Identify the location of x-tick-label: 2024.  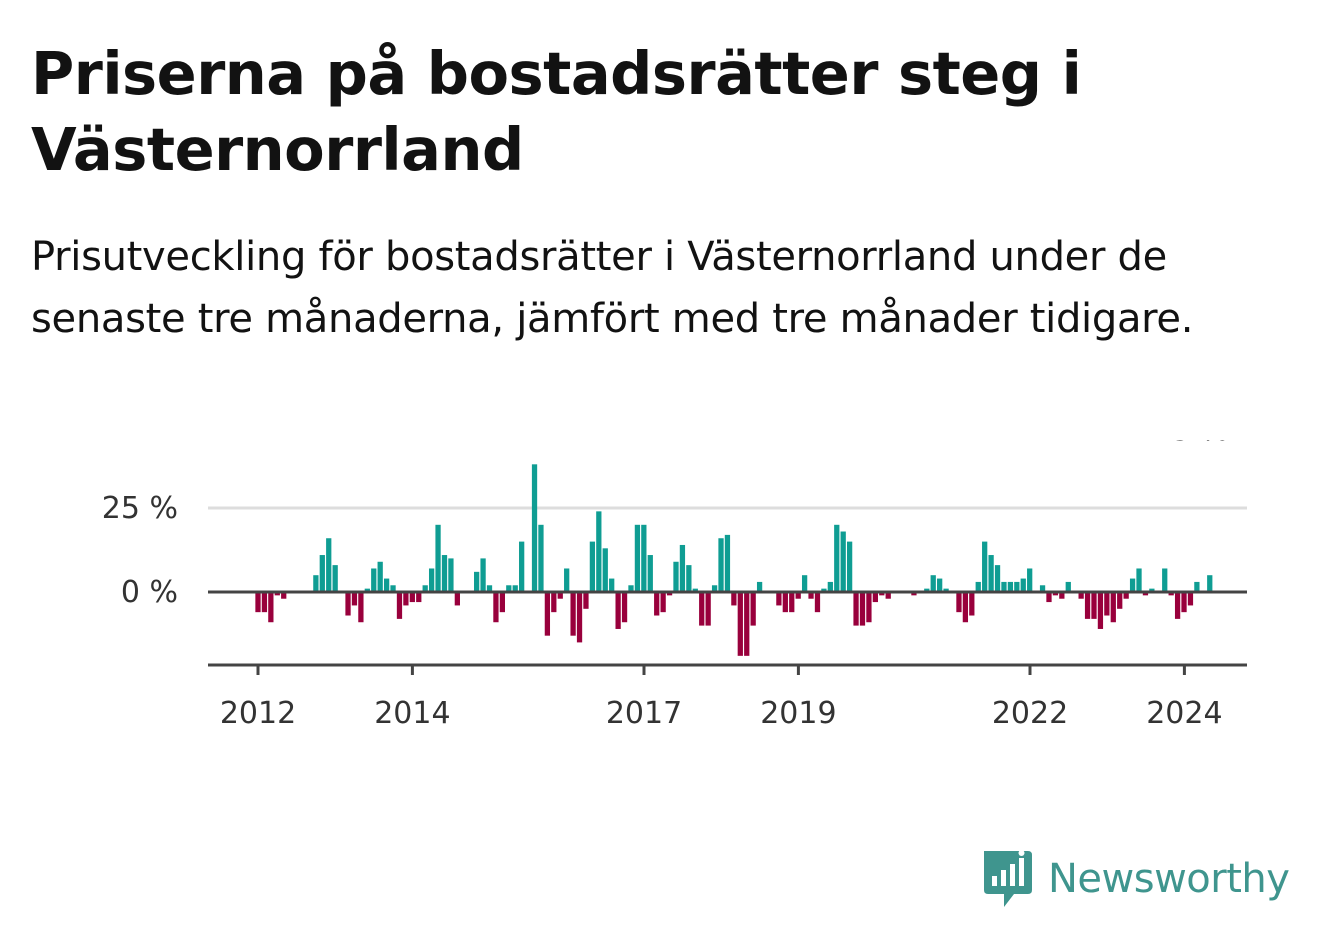
(1184, 713).